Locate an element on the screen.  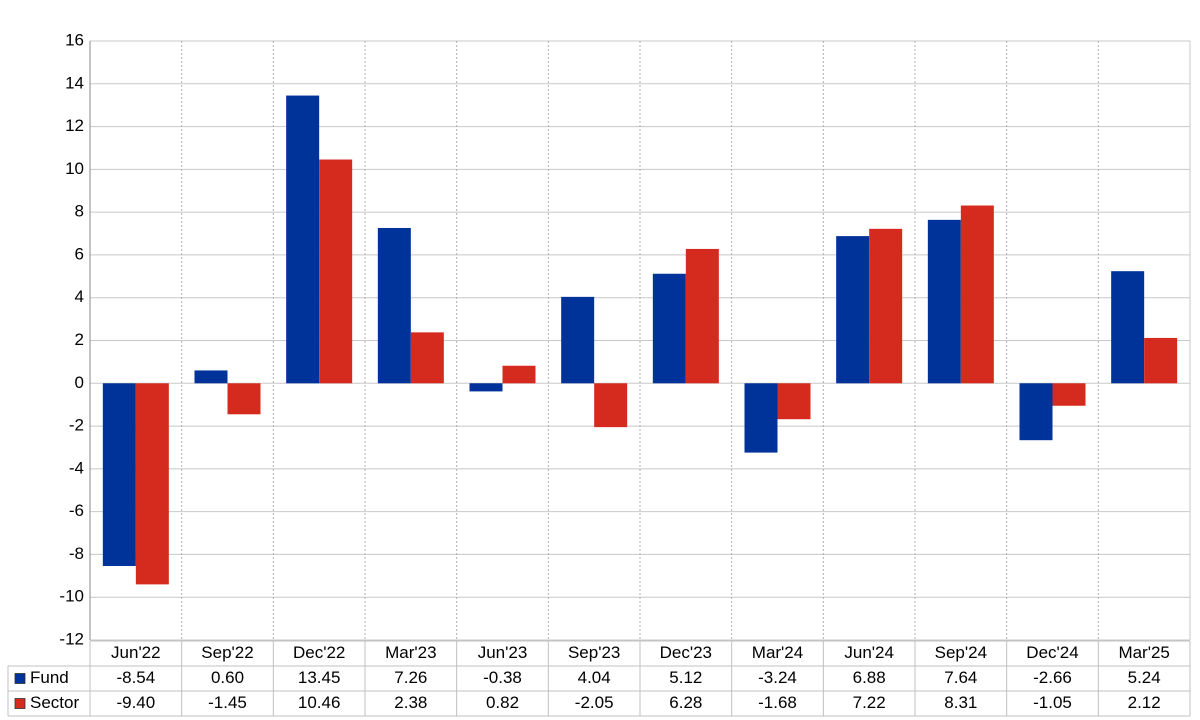
table-value: 4.04 is located at coordinates (594, 677).